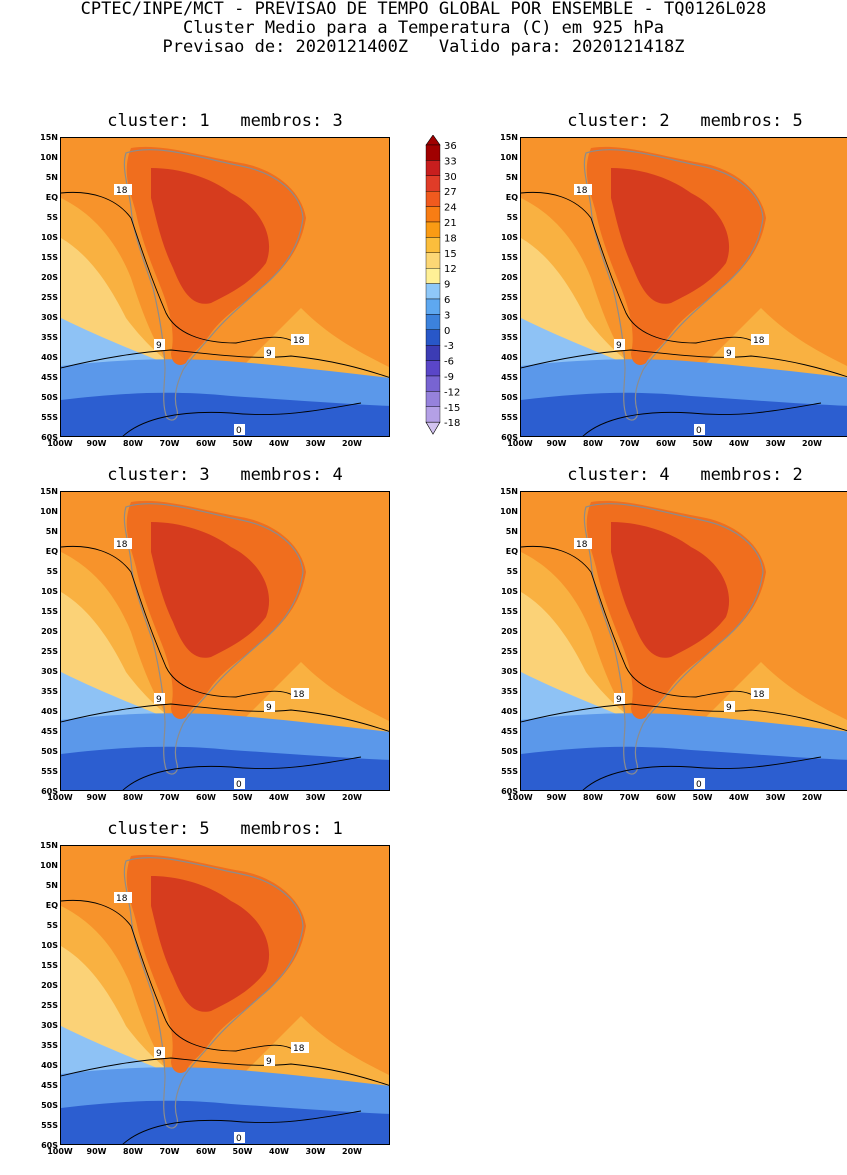  Describe the element at coordinates (729, 354) in the screenshot. I see `contour-label: 9` at that location.